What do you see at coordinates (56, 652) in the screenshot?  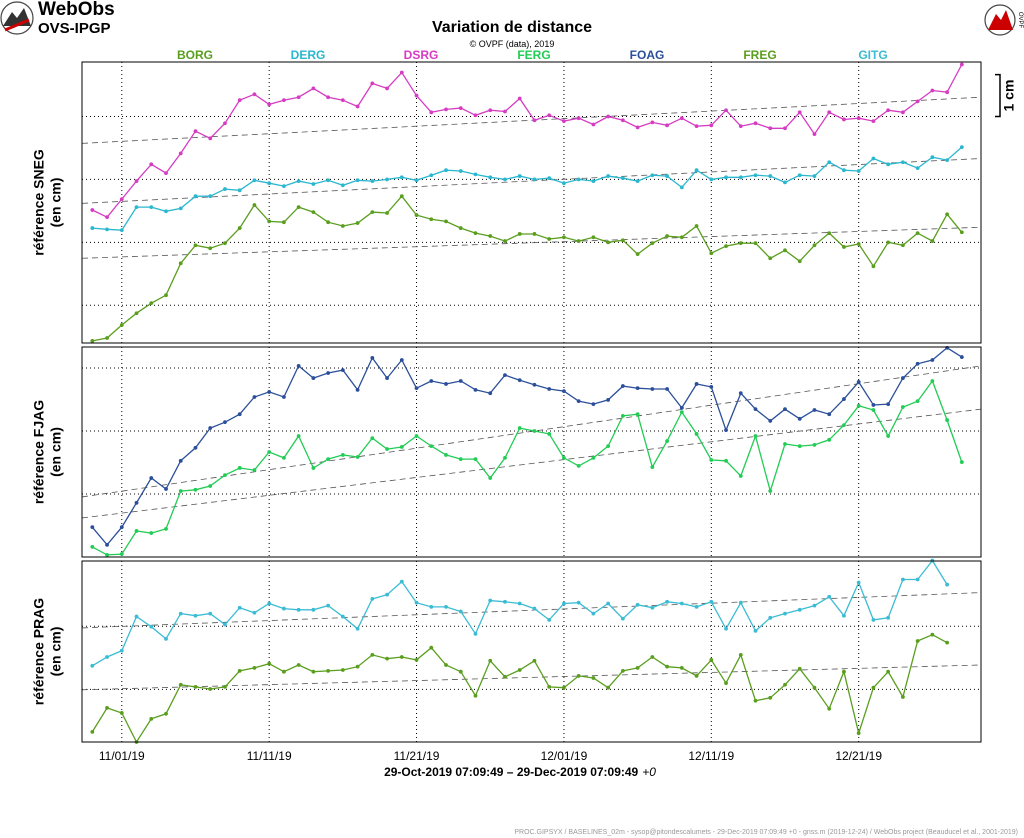 I see `y-axis-label: (en cm)` at bounding box center [56, 652].